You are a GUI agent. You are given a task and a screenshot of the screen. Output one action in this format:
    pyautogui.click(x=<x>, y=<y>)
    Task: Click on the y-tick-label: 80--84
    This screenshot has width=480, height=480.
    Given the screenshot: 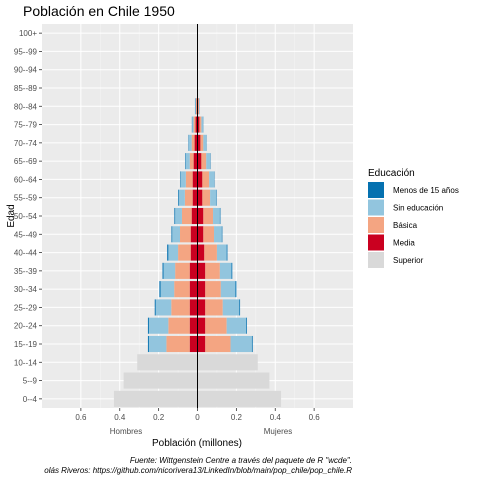 What is the action you would take?
    pyautogui.click(x=26, y=106)
    